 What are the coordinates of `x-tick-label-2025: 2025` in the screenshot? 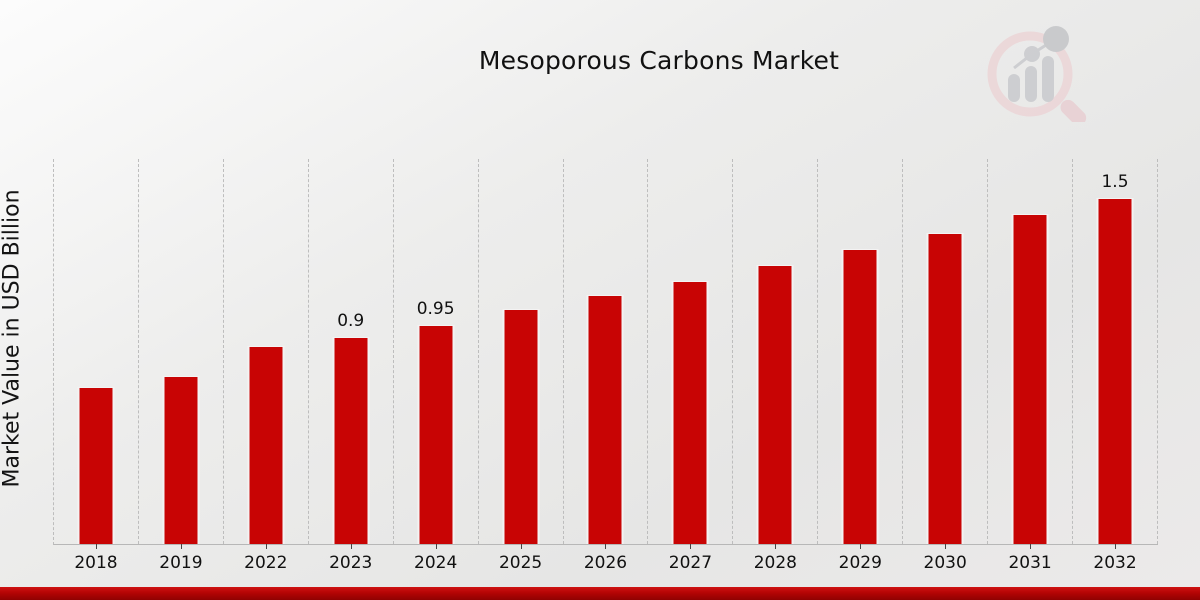 It's located at (520, 563).